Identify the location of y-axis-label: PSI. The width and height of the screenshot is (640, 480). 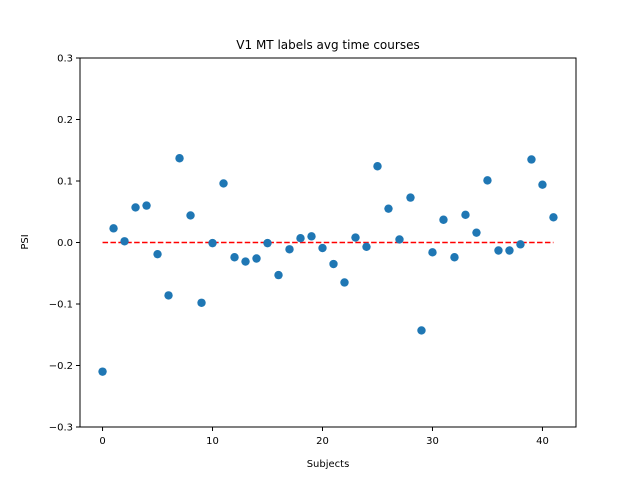
(25, 241).